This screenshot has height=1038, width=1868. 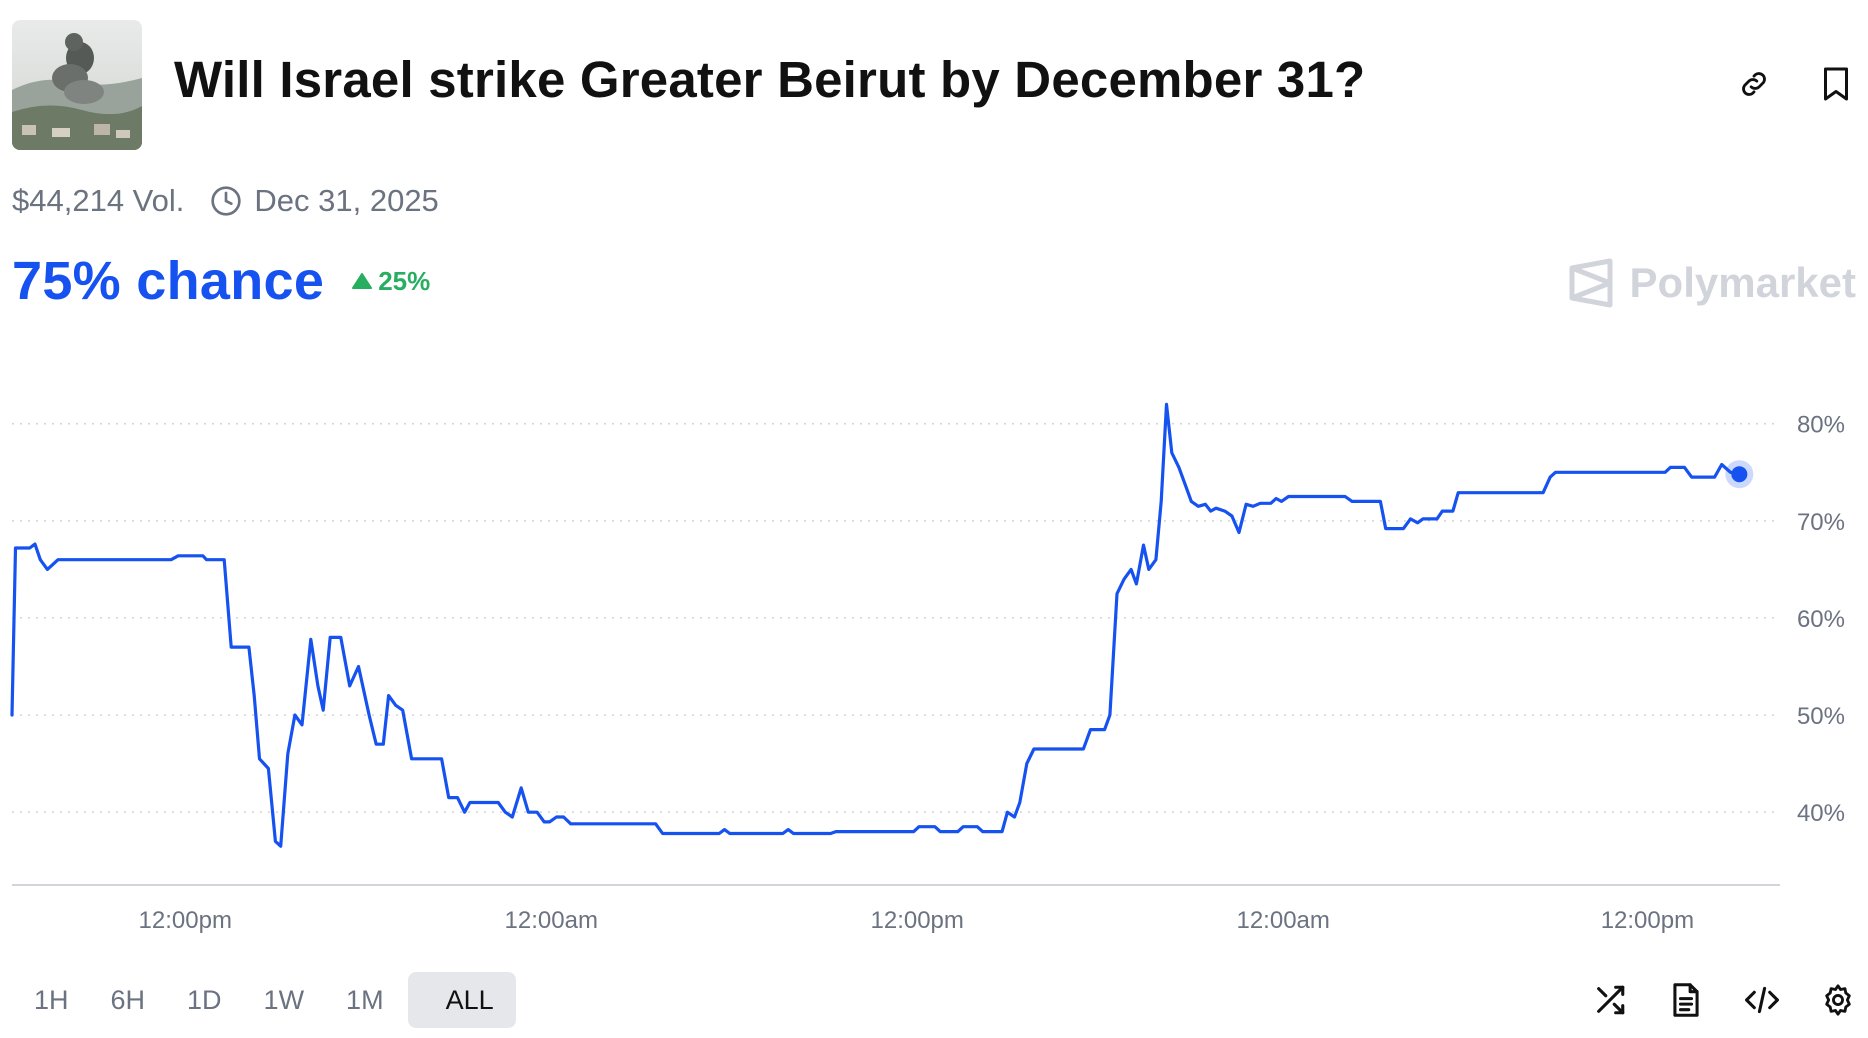 I want to click on clock-icon, so click(x=226, y=201).